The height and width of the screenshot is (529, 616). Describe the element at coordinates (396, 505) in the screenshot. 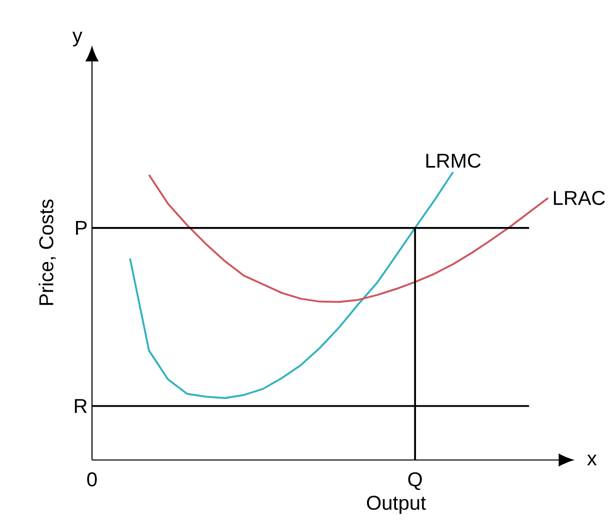

I see `x-axis-title: Output` at that location.